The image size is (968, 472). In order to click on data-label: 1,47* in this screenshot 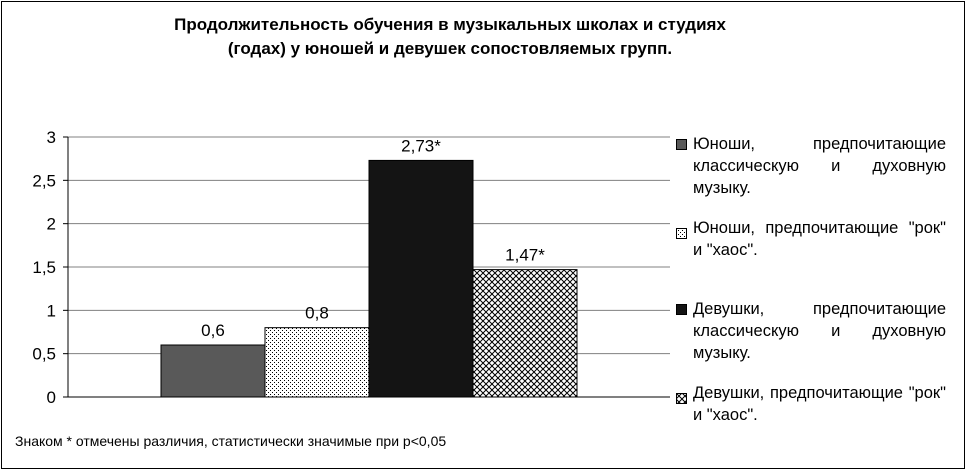, I will do `click(525, 255)`.